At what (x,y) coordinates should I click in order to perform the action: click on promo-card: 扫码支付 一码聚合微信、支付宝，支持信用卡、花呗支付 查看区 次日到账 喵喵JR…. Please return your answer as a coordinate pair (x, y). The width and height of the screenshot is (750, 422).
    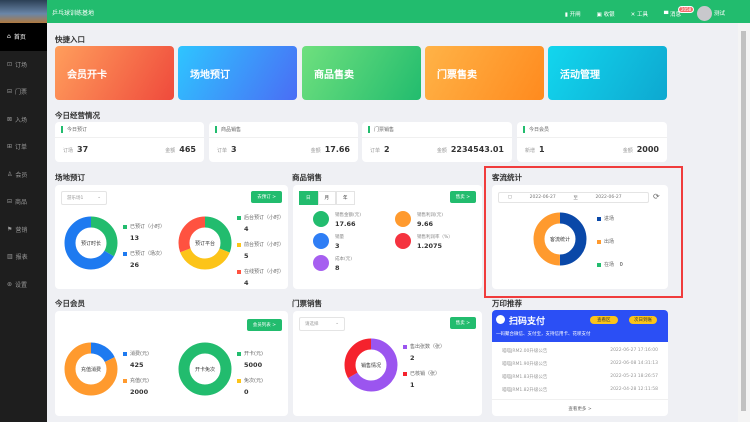
    Looking at the image, I should click on (580, 363).